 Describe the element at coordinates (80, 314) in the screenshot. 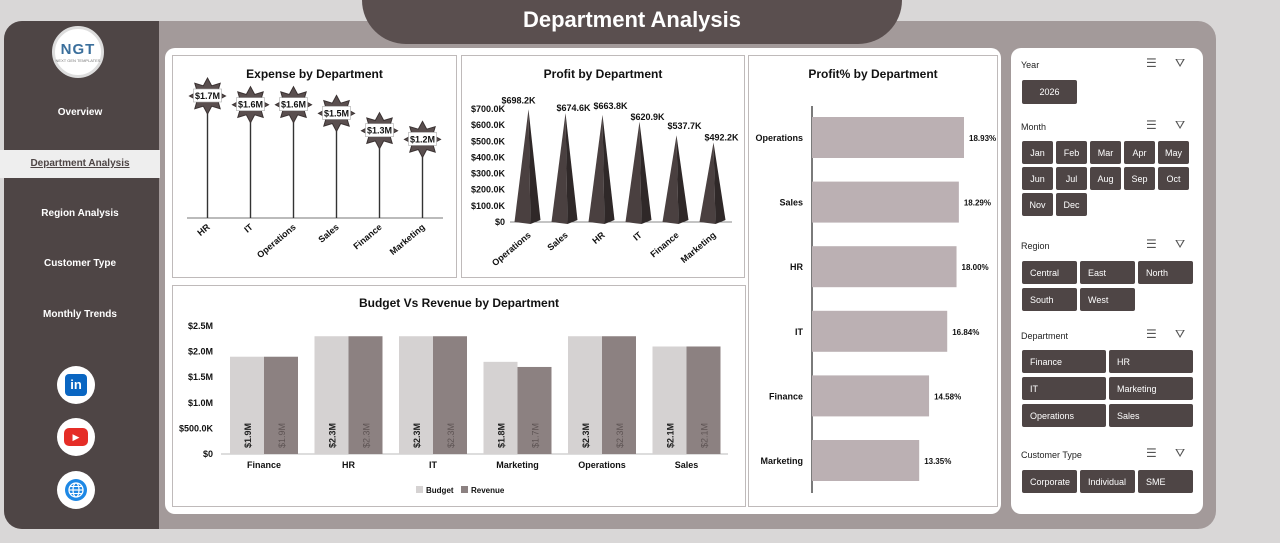

I see `nav-item-monthly-trends: Monthly Trends` at that location.